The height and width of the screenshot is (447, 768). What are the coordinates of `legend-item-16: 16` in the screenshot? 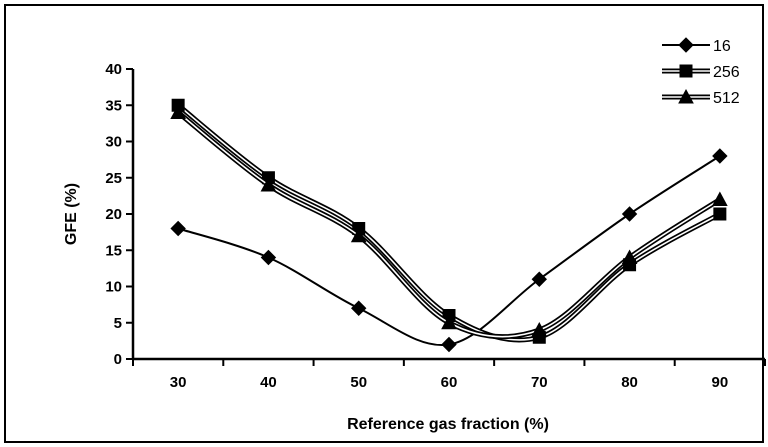 It's located at (696, 46).